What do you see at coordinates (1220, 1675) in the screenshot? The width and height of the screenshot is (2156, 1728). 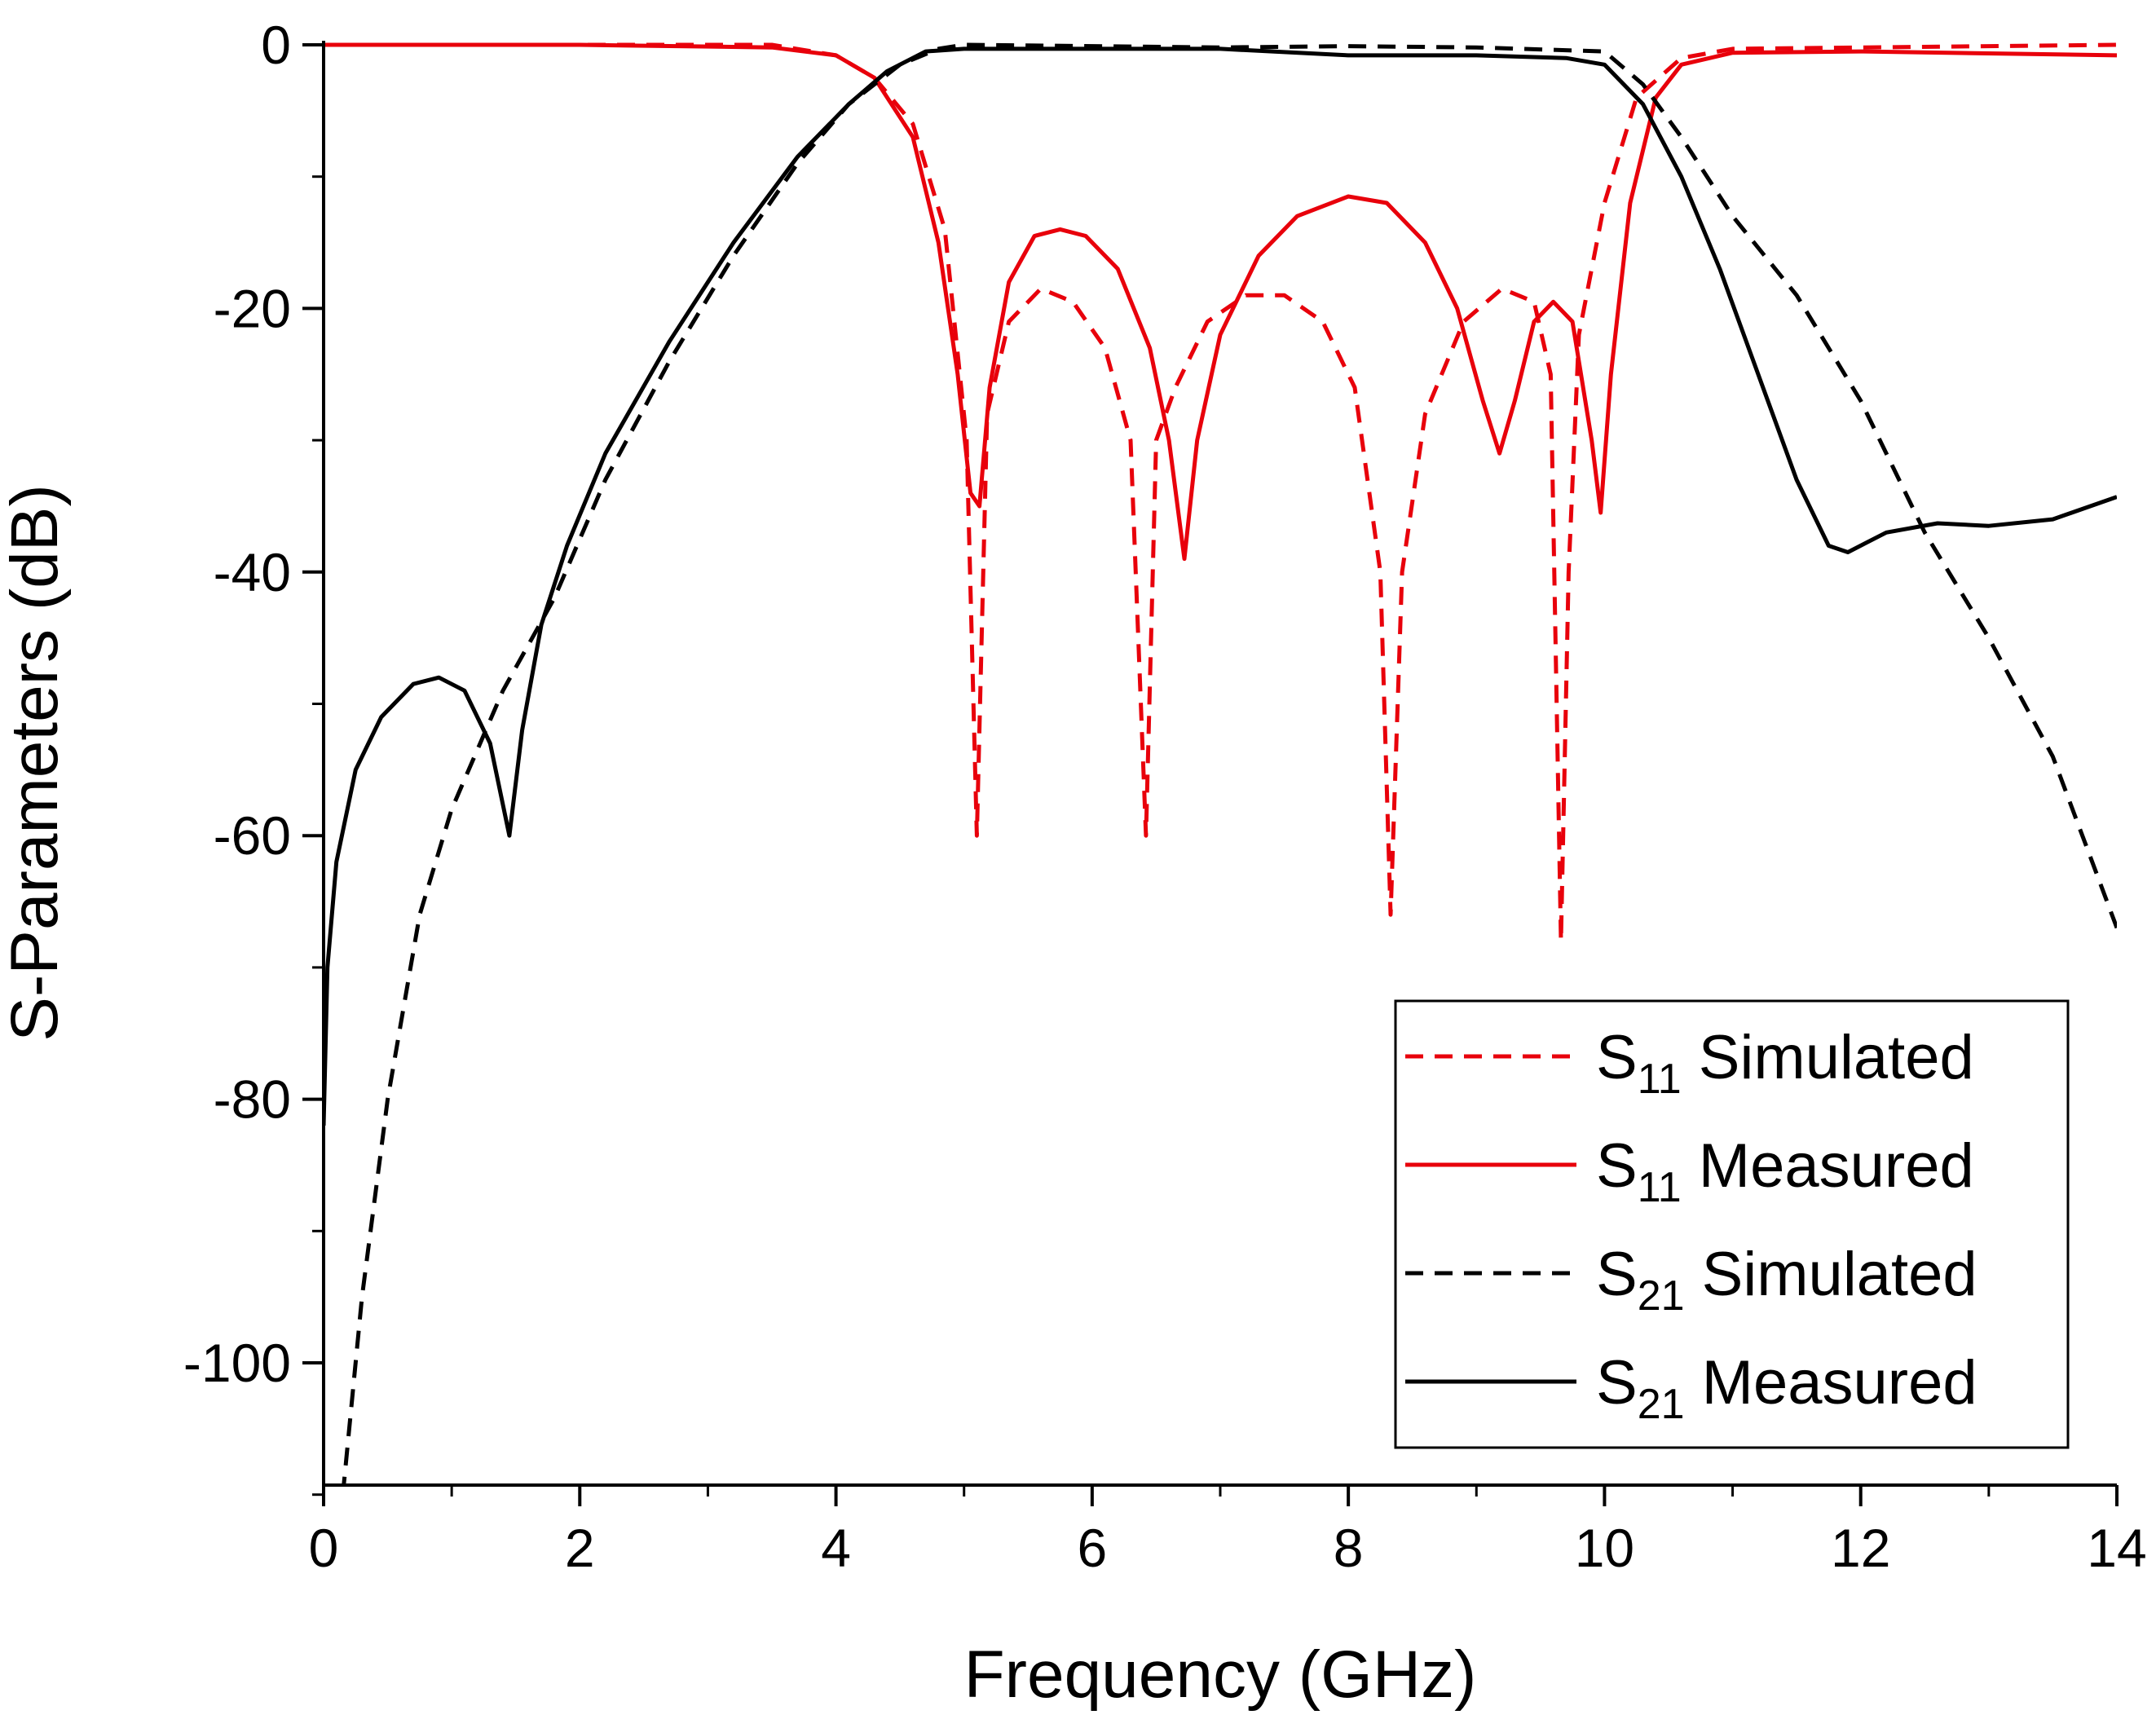 I see `x-axis-title: Frequency (GHz)` at bounding box center [1220, 1675].